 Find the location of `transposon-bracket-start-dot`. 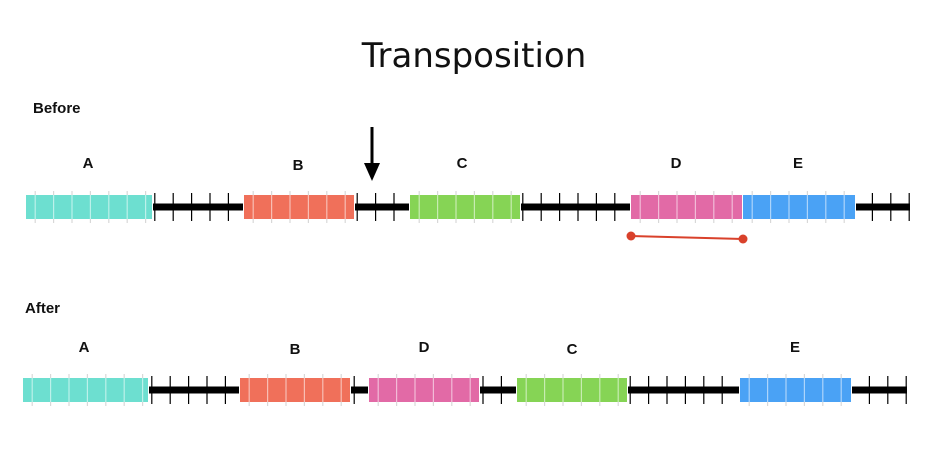

transposon-bracket-start-dot is located at coordinates (631, 236).